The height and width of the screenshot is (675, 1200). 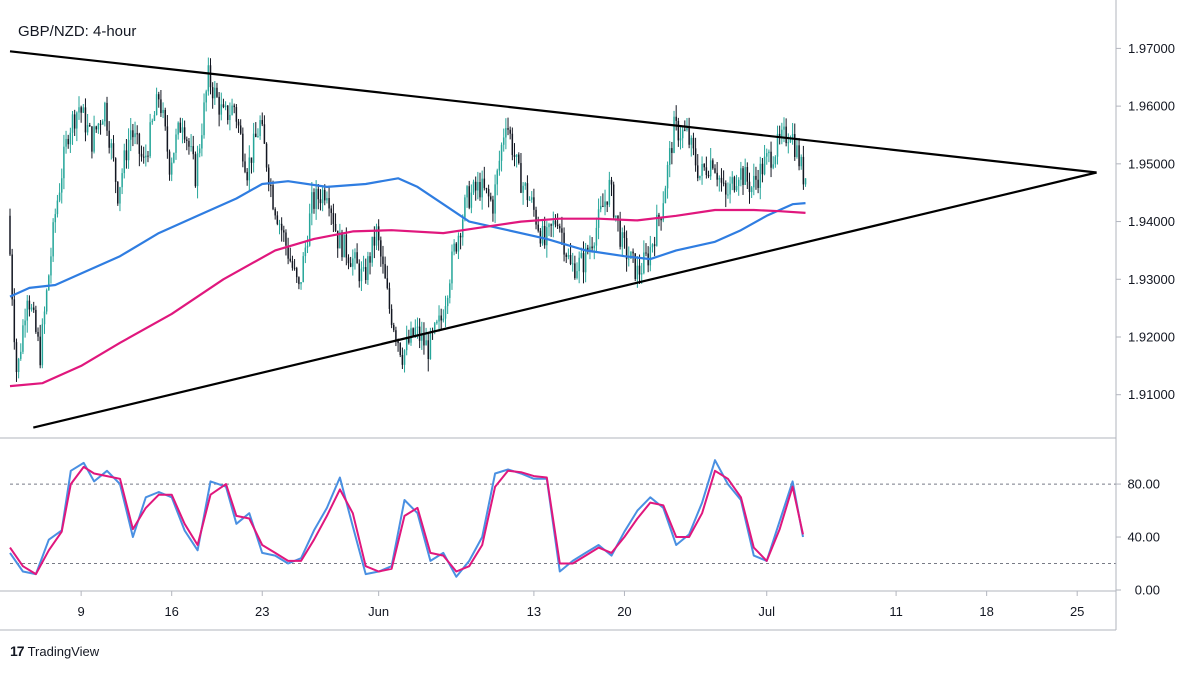 I want to click on stochastic-d-line, so click(x=406, y=520).